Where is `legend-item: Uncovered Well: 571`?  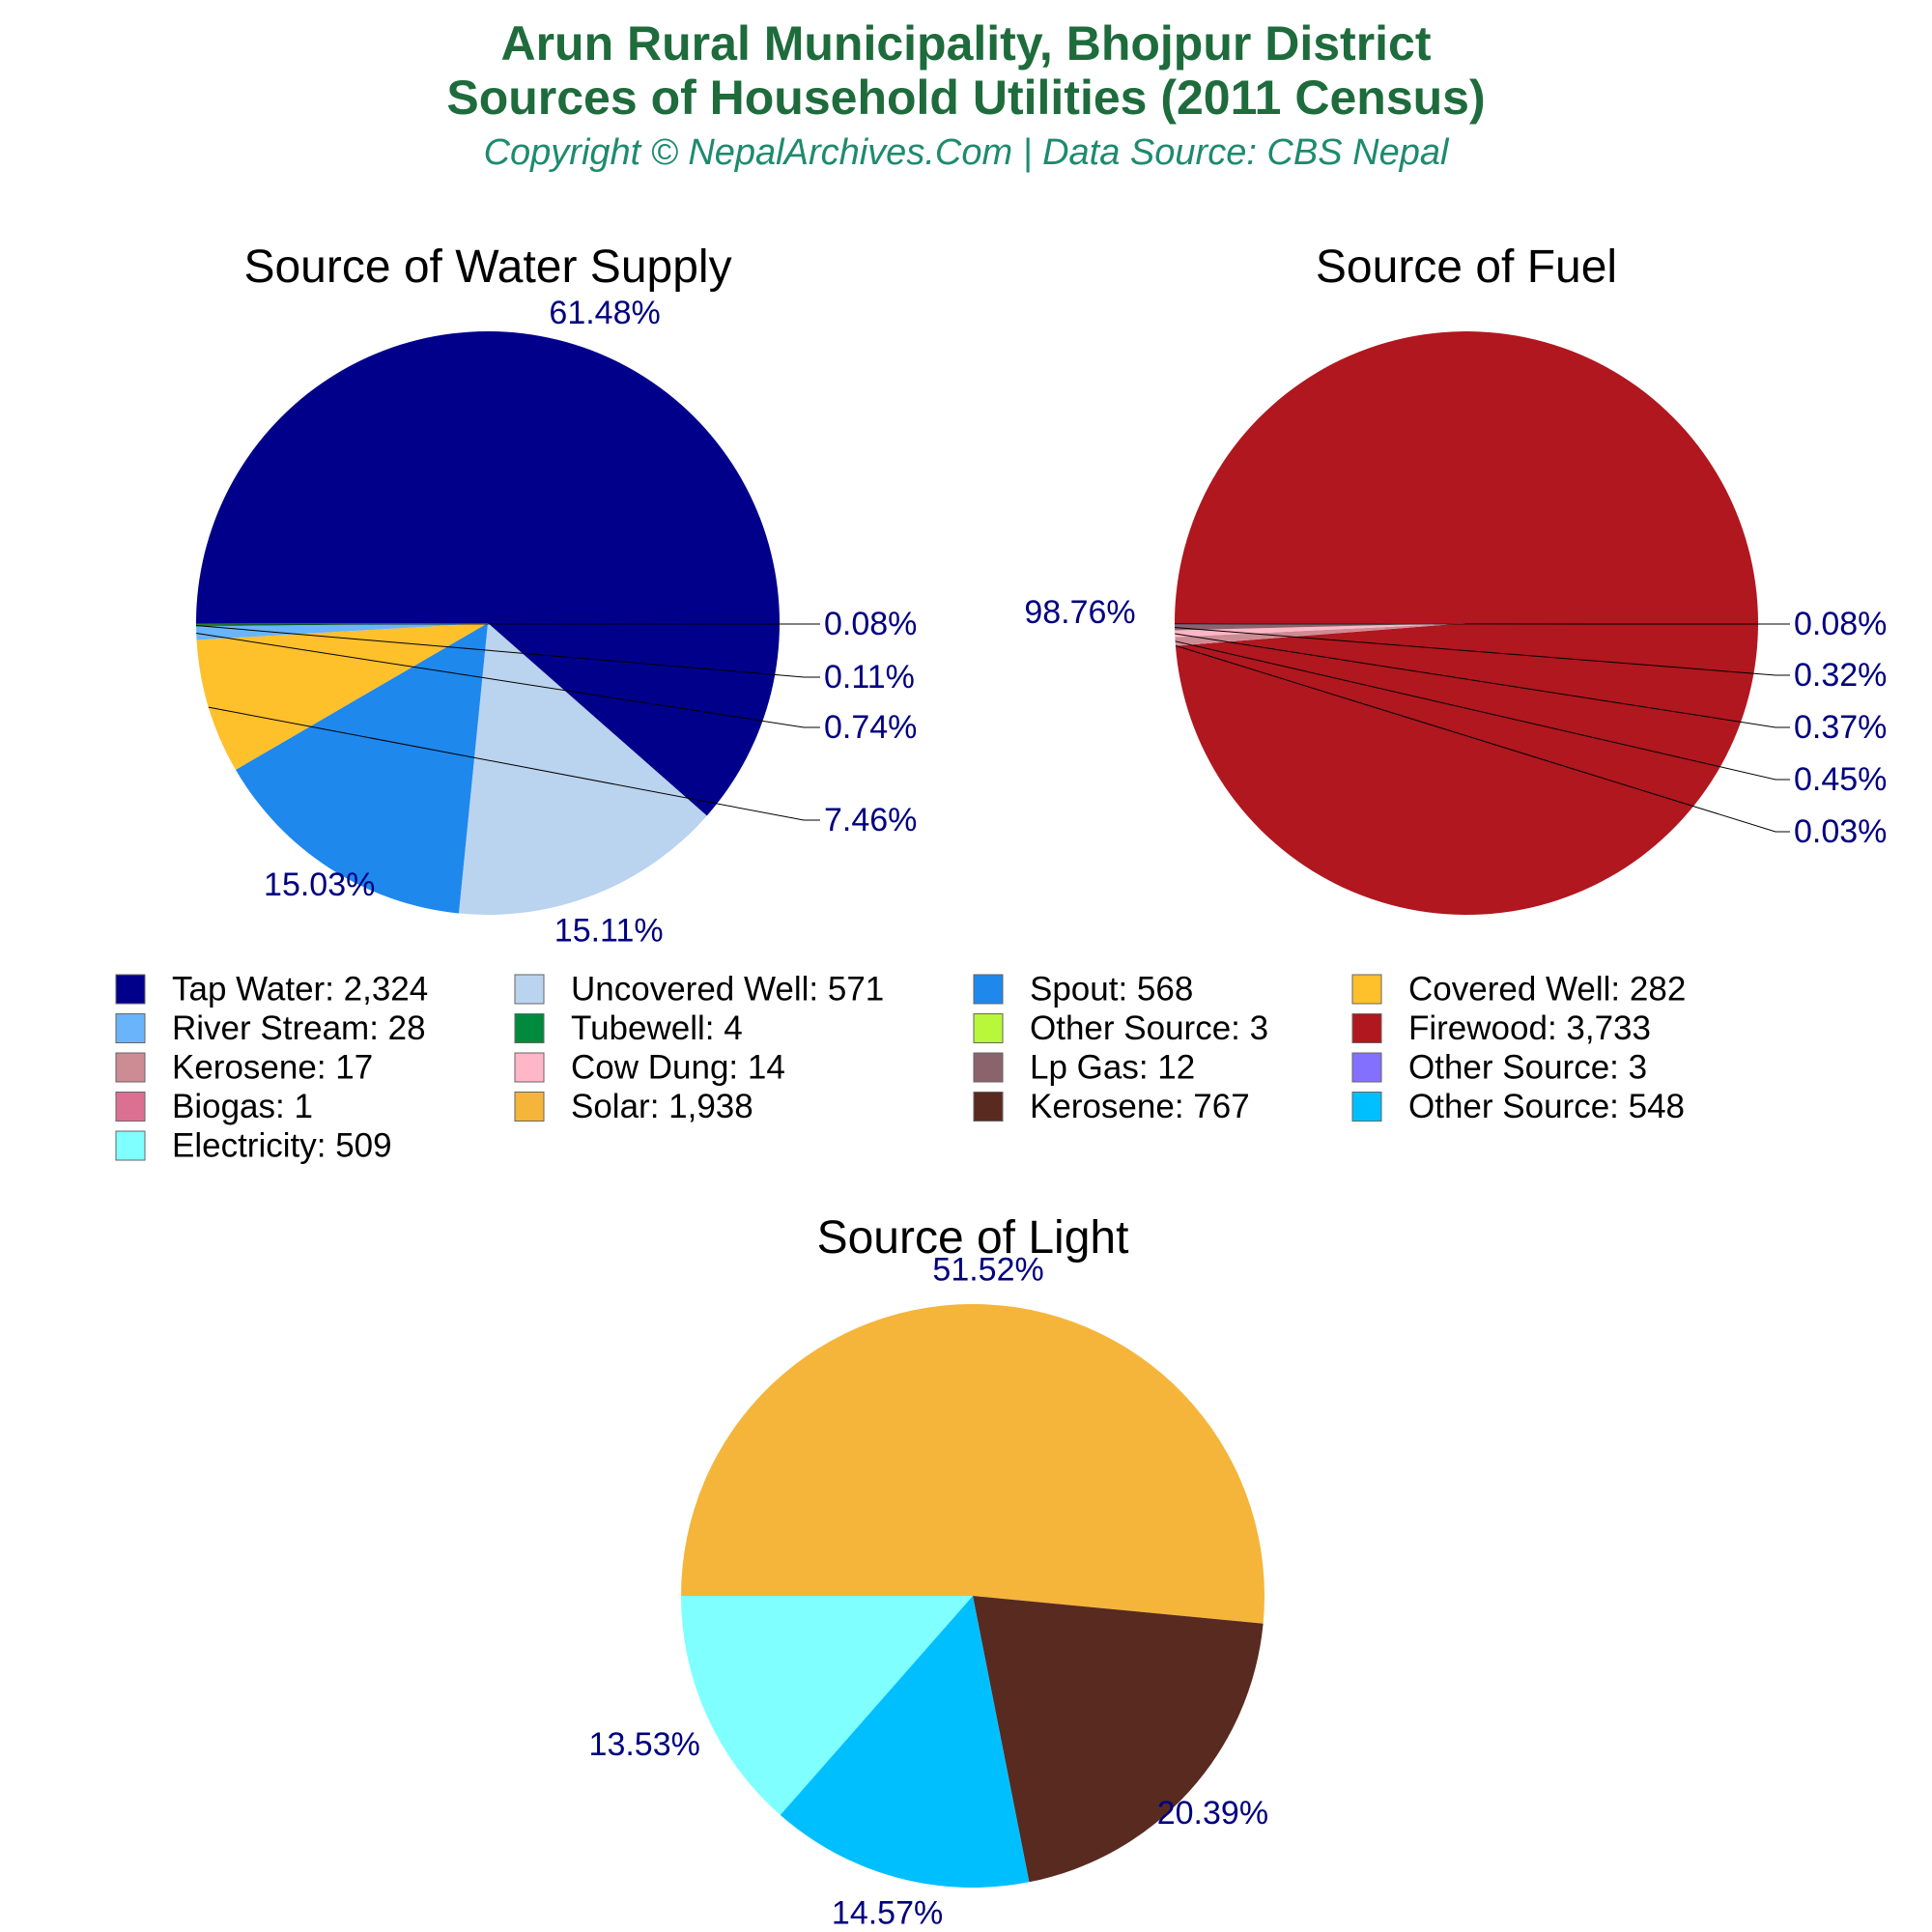 legend-item: Uncovered Well: 571 is located at coordinates (699, 990).